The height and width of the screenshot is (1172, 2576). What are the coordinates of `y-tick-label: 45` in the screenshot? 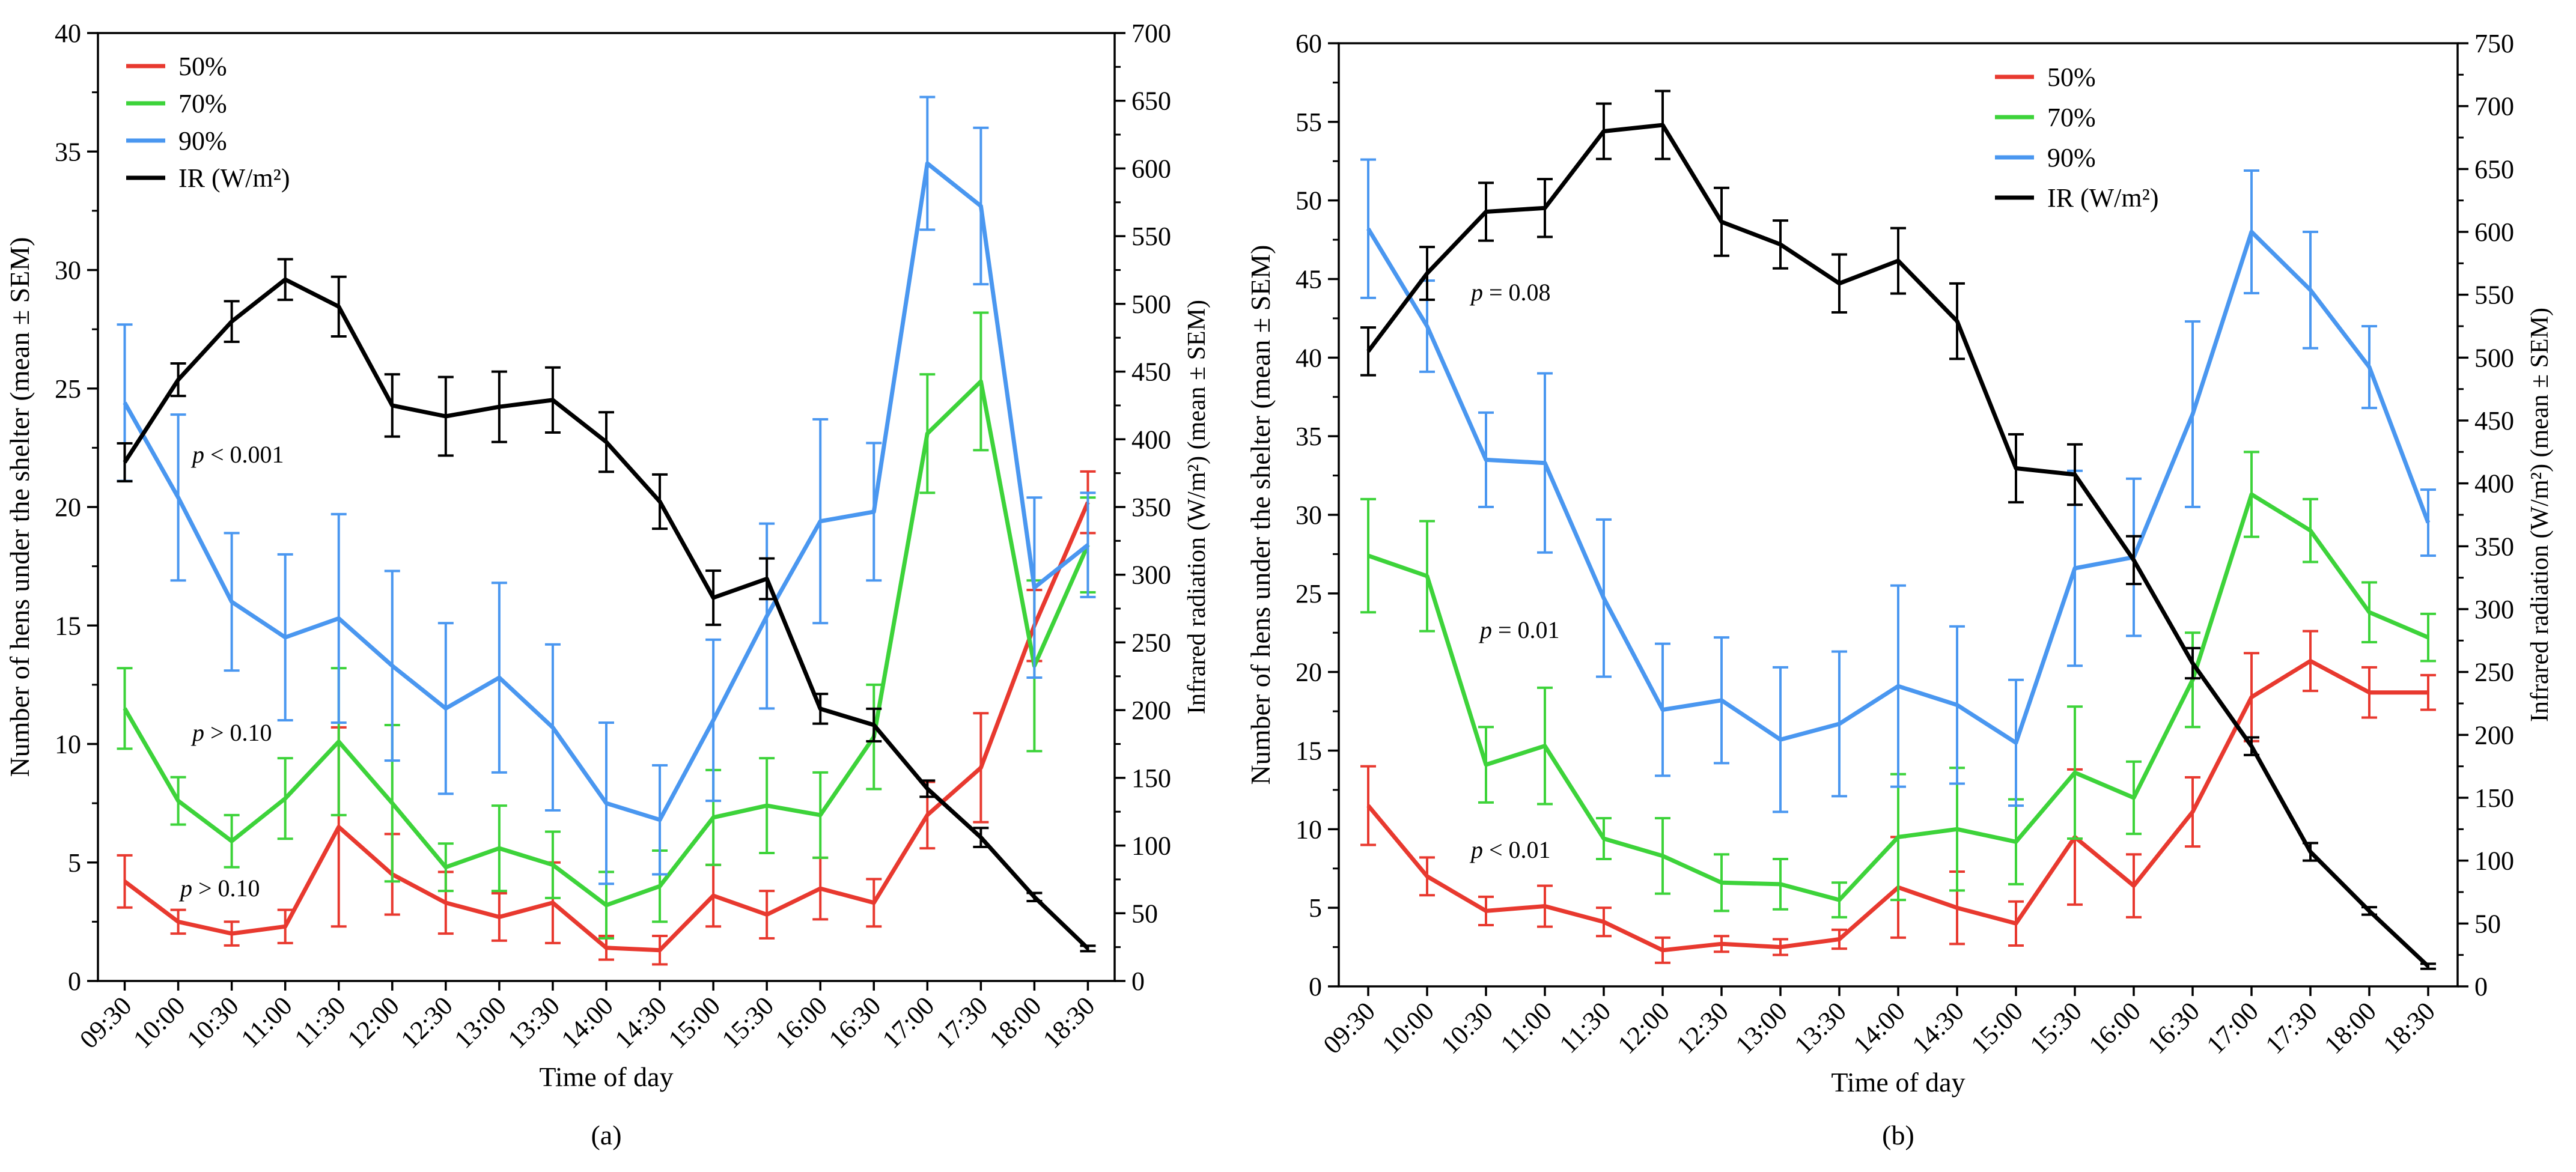 It's located at (1309, 279).